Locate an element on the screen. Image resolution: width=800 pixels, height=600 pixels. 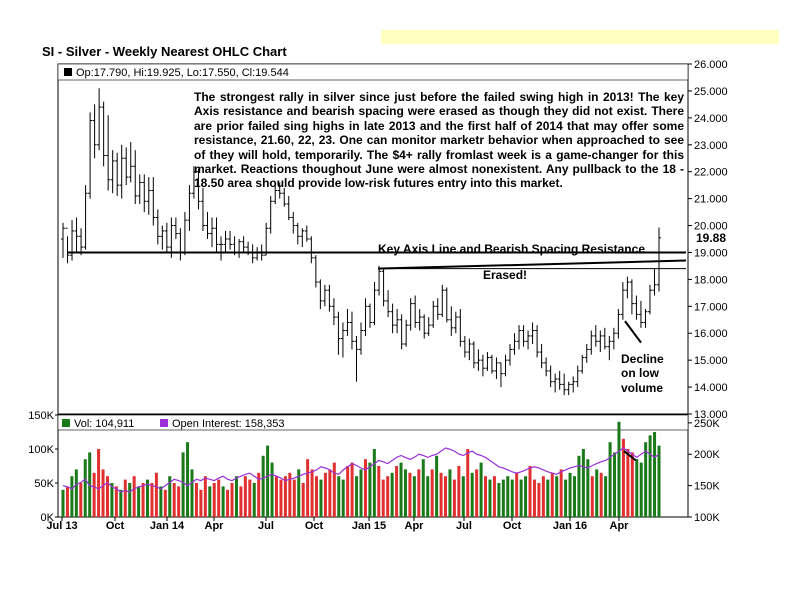
oi-tick-label: 200K is located at coordinates (707, 455).